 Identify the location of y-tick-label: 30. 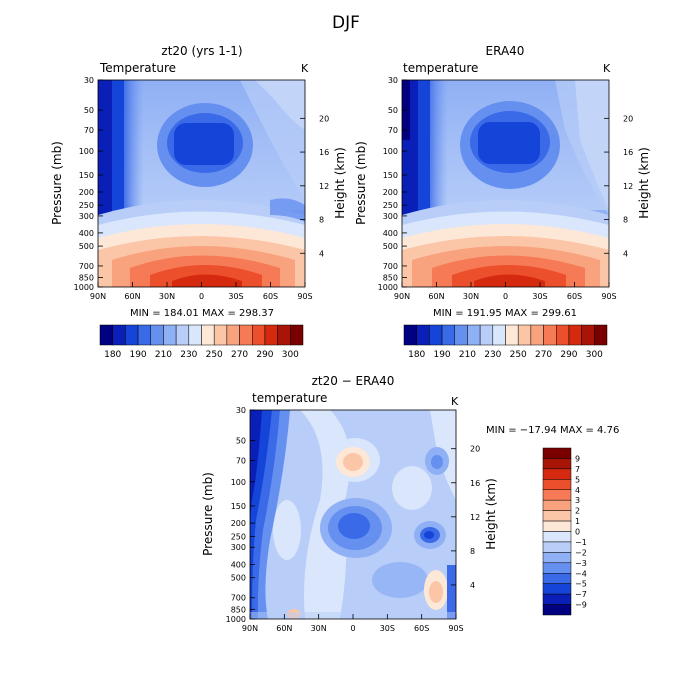
(241, 410).